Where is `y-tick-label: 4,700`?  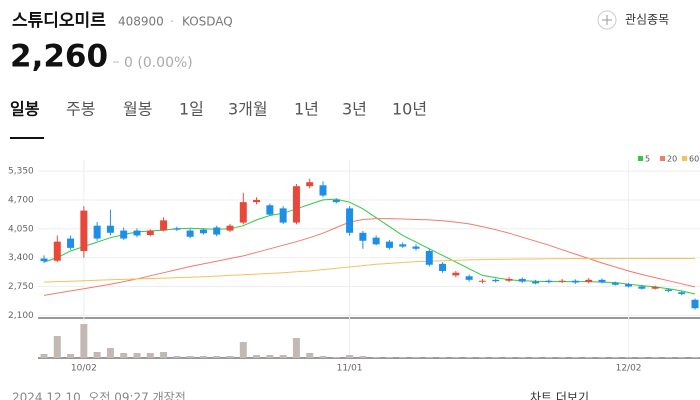 y-tick-label: 4,700 is located at coordinates (21, 200).